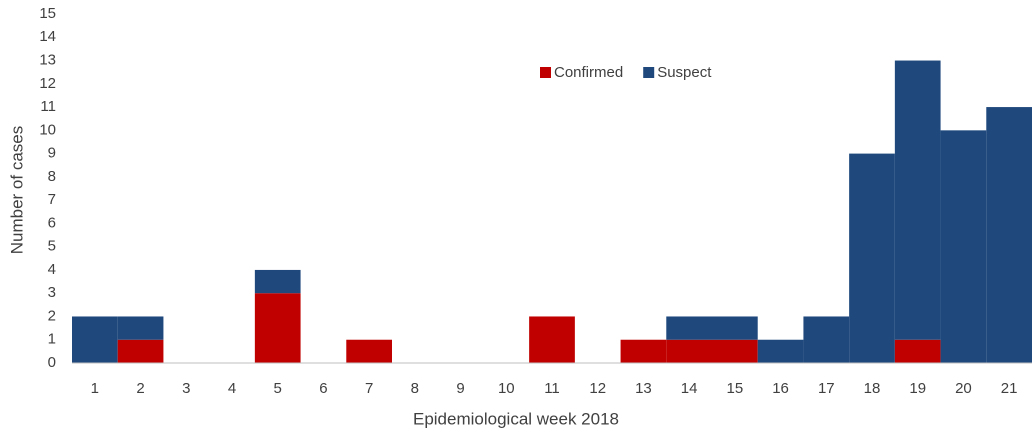  Describe the element at coordinates (47, 13) in the screenshot. I see `y-tick-label: 15` at that location.